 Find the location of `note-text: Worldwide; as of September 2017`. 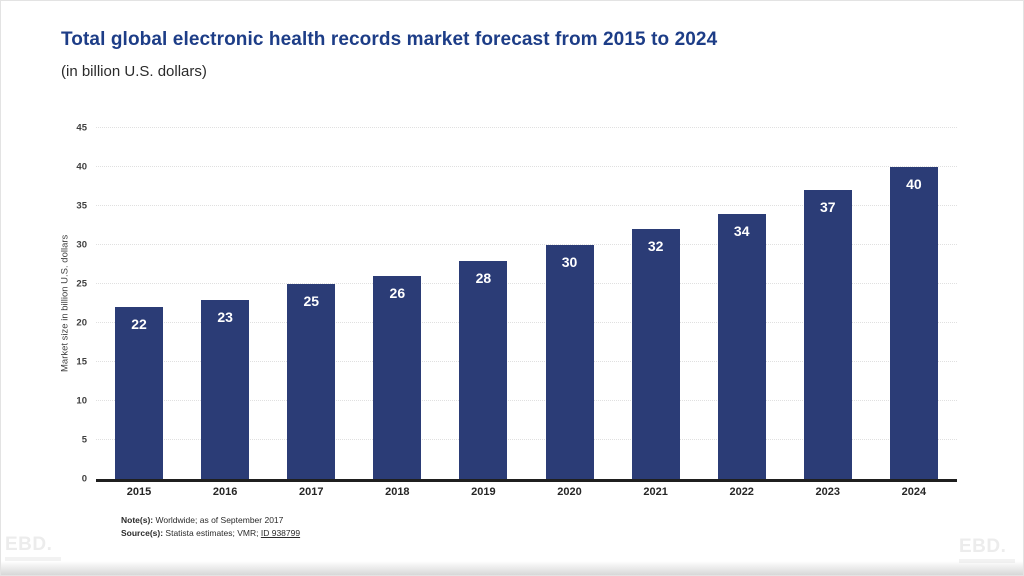

note-text: Worldwide; as of September 2017 is located at coordinates (219, 520).